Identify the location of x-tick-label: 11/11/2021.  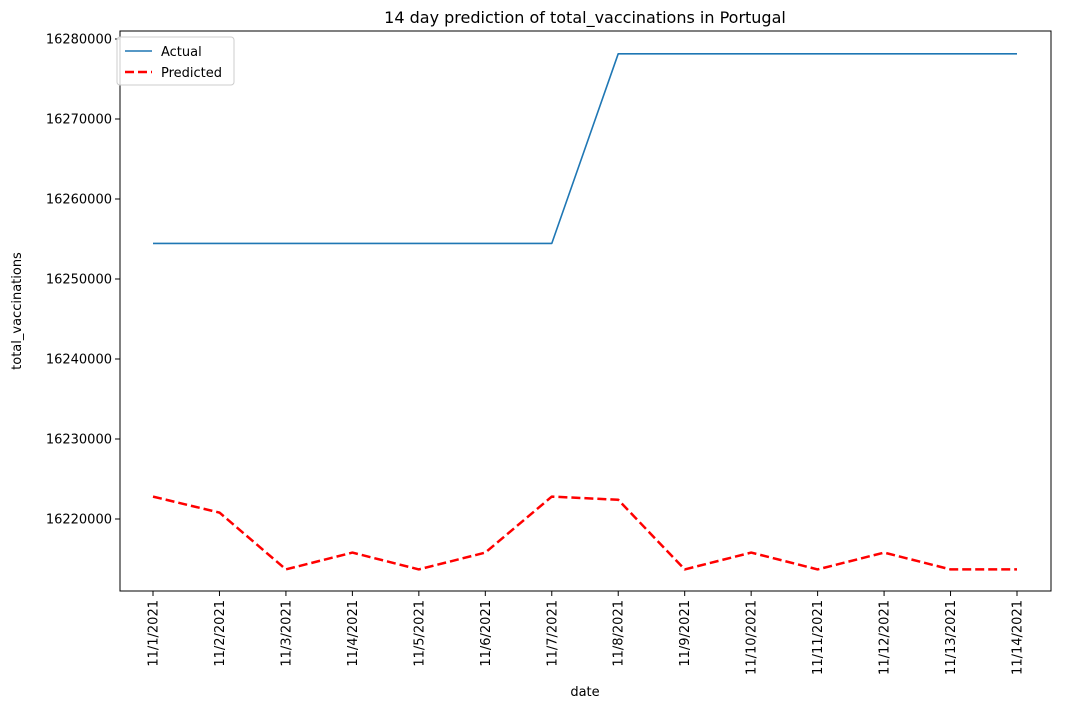
(818, 637).